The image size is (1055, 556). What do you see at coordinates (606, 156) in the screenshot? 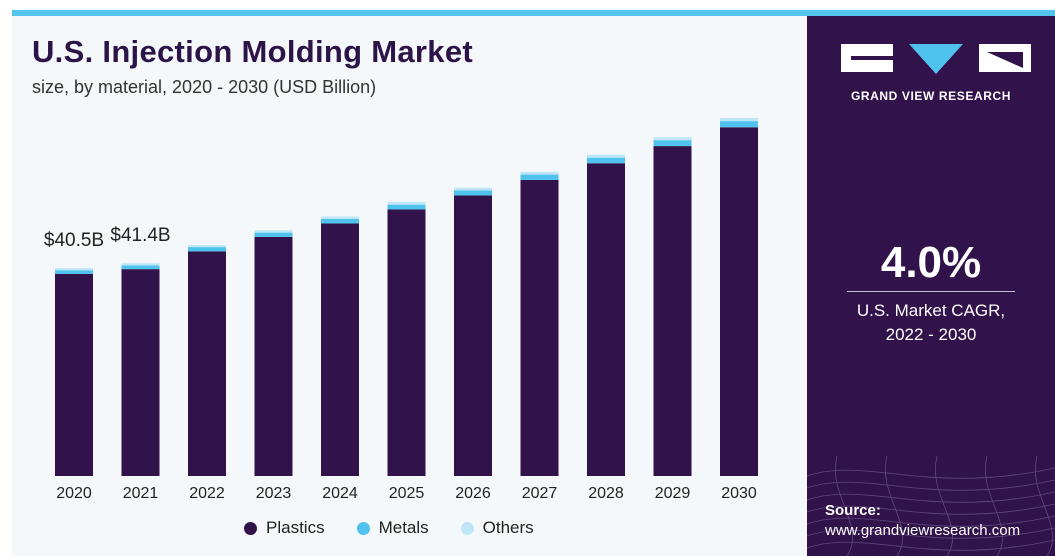
I see `bar-others-2028` at bounding box center [606, 156].